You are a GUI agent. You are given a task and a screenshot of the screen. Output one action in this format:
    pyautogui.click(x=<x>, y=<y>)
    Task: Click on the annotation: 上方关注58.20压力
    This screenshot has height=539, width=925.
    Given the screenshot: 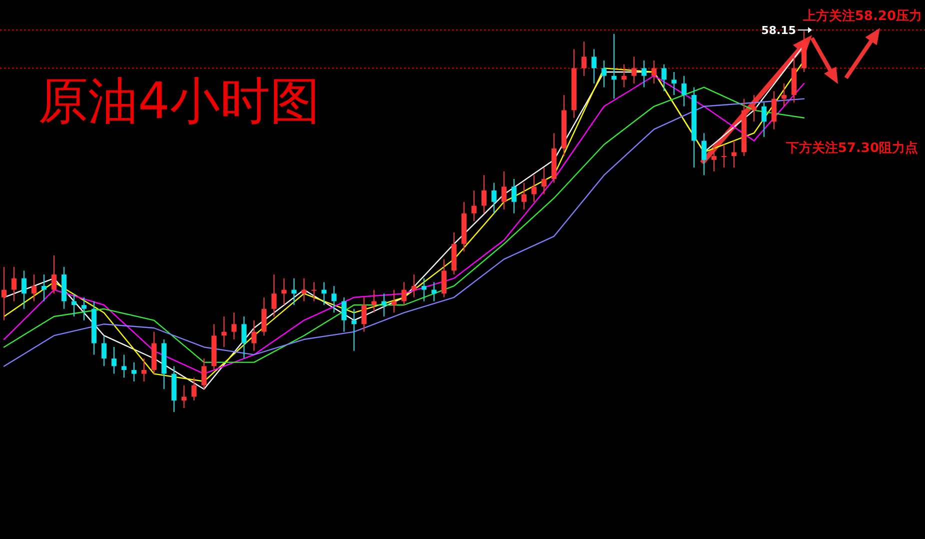 What is the action you would take?
    pyautogui.click(x=862, y=16)
    